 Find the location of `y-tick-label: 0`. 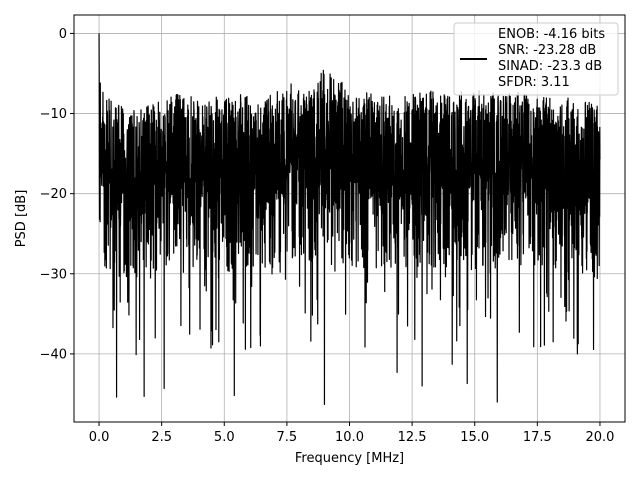

y-tick-label: 0 is located at coordinates (63, 34).